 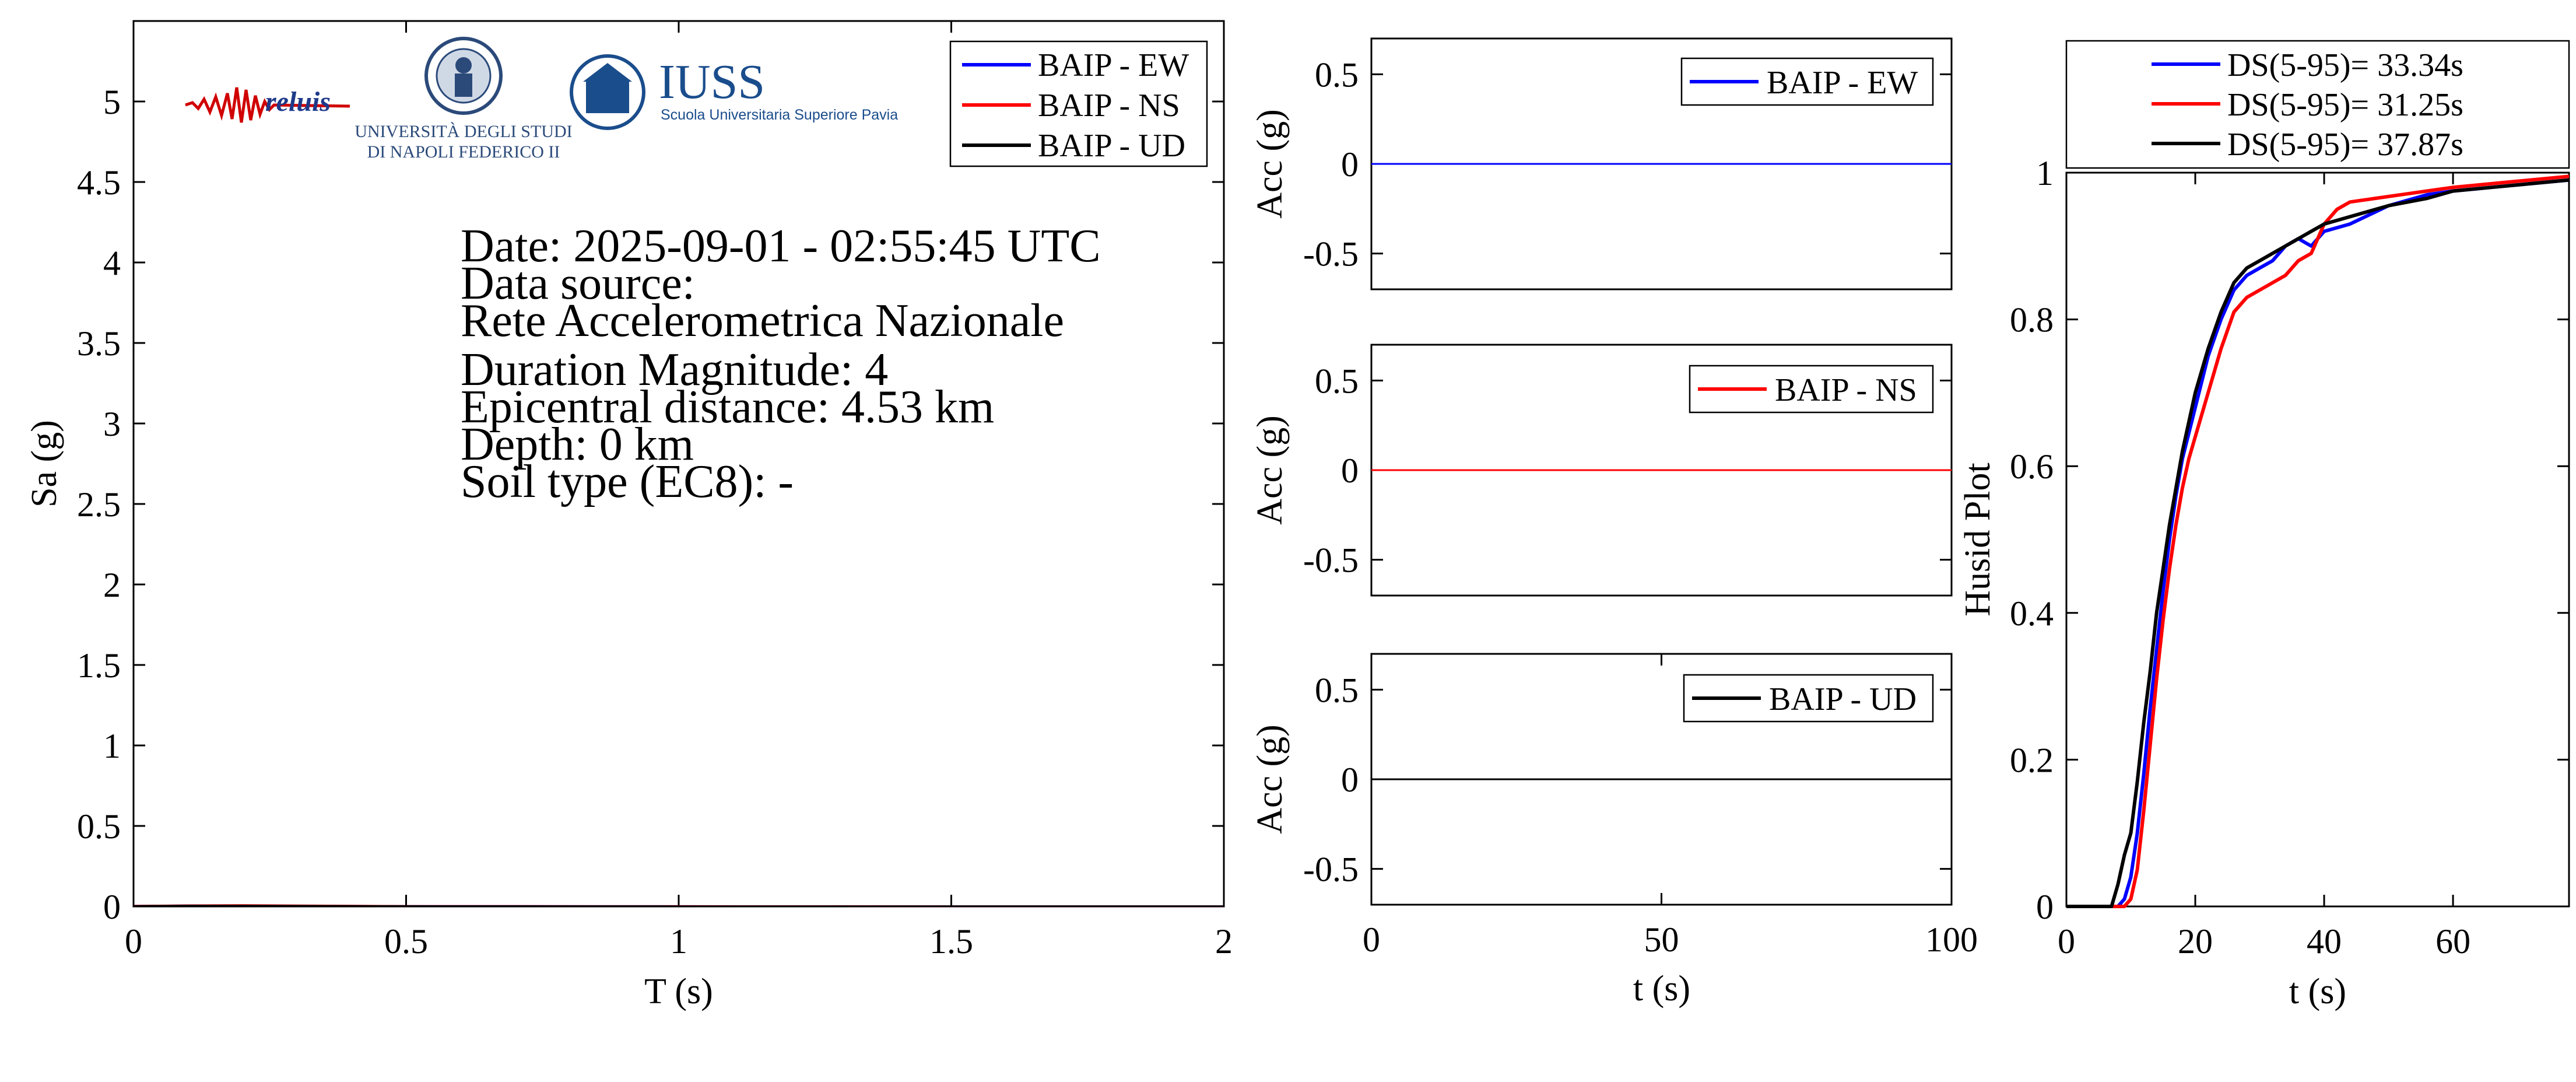 What do you see at coordinates (1661, 939) in the screenshot?
I see `acc-ud-xtick-label: 50` at bounding box center [1661, 939].